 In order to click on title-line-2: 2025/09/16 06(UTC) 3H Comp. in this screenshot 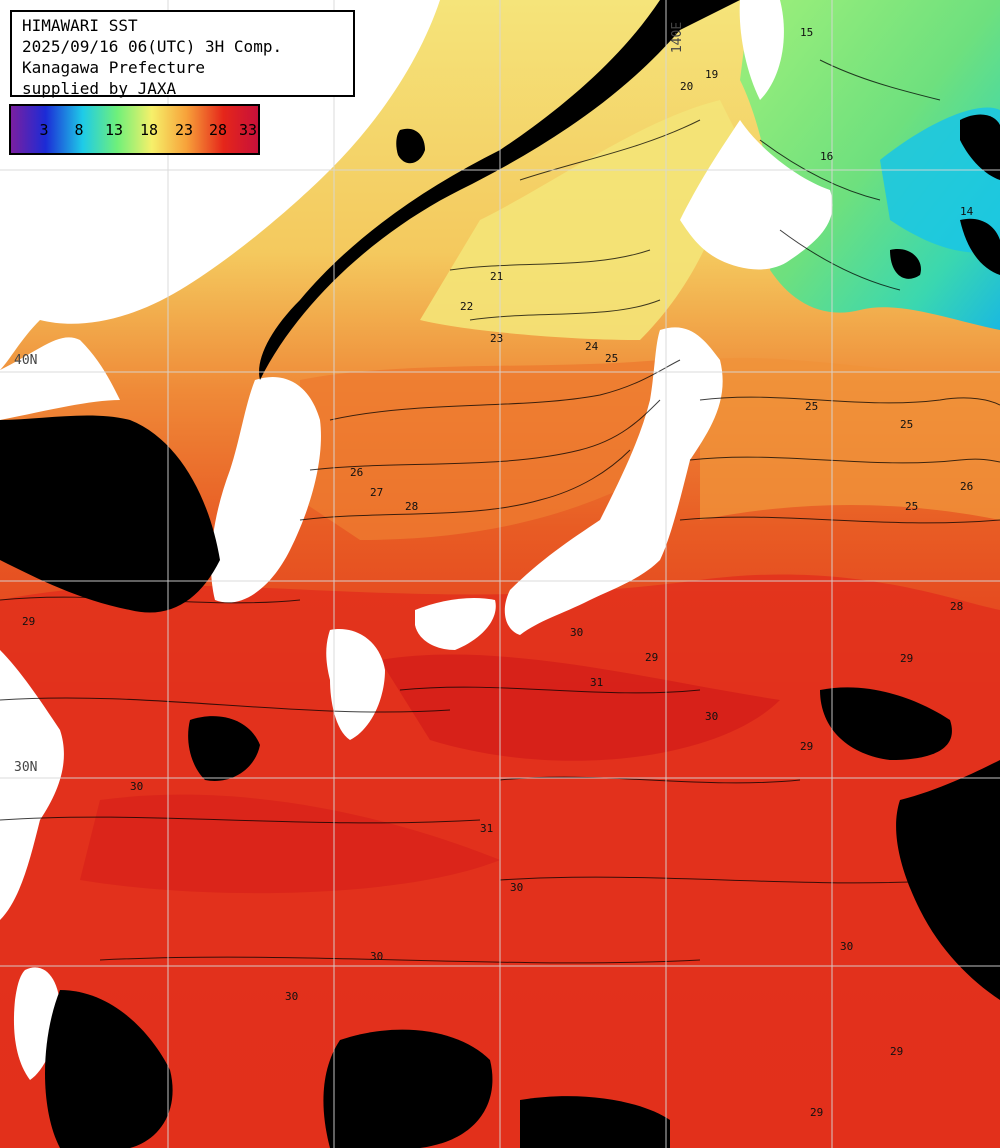, I will do `click(152, 46)`.